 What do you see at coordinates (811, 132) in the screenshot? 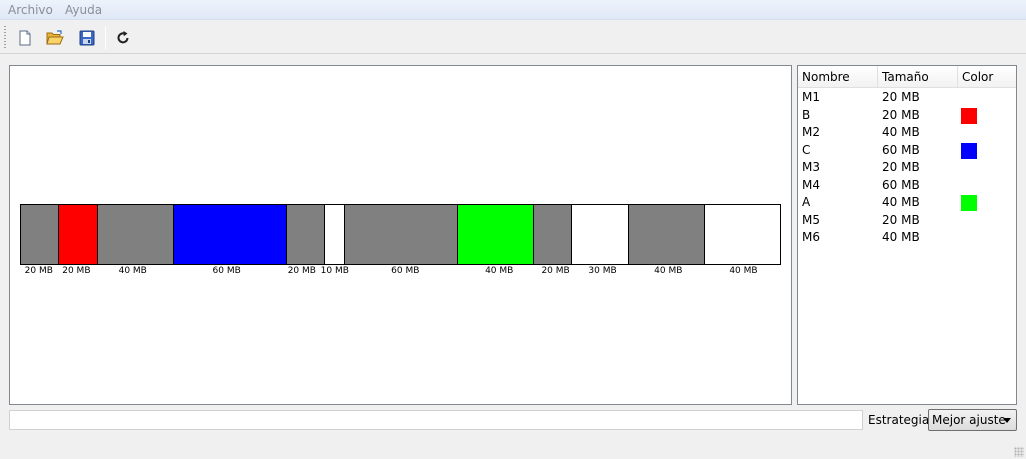
I see `list-item-name: M2` at bounding box center [811, 132].